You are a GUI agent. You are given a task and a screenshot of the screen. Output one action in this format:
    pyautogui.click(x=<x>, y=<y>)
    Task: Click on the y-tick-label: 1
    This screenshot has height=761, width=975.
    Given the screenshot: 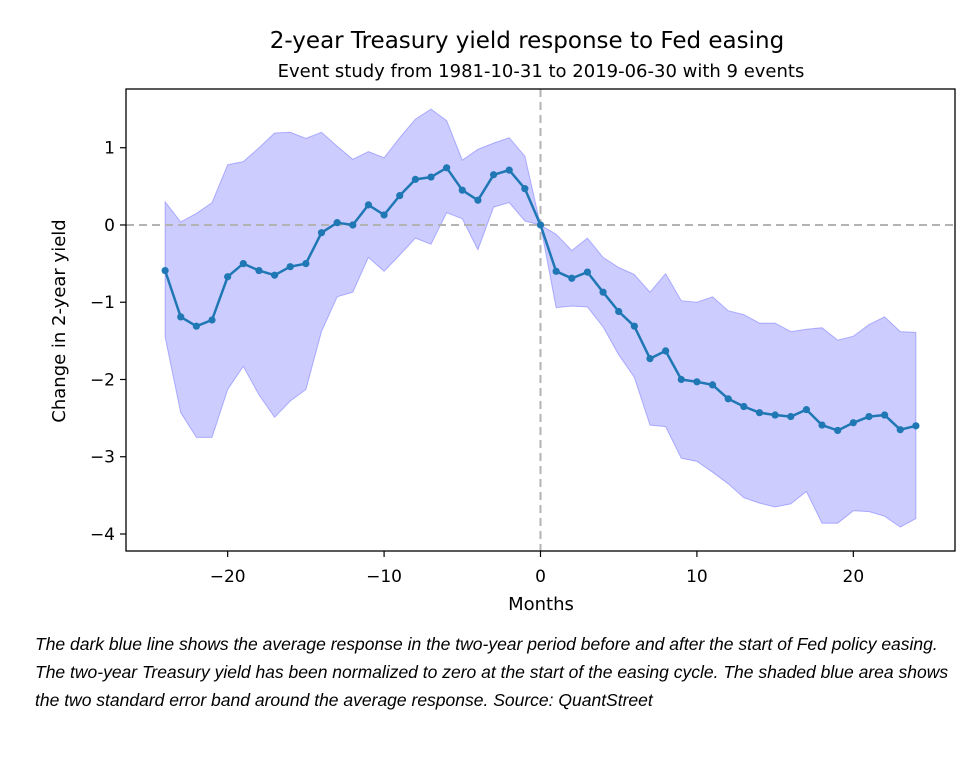 What is the action you would take?
    pyautogui.click(x=109, y=149)
    